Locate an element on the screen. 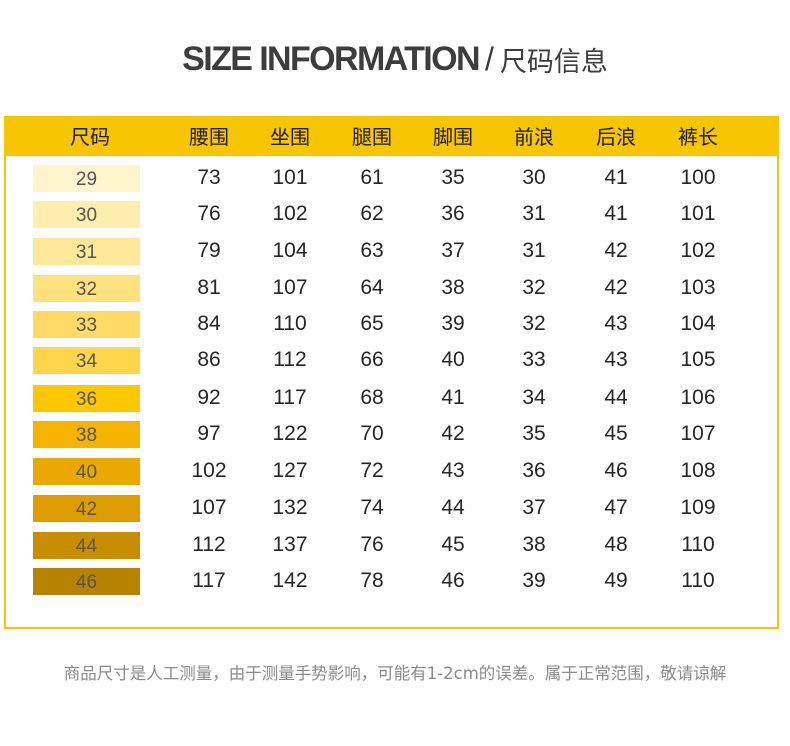  table-row: 29 73 101 61 35 30 41 100 is located at coordinates (395, 178).